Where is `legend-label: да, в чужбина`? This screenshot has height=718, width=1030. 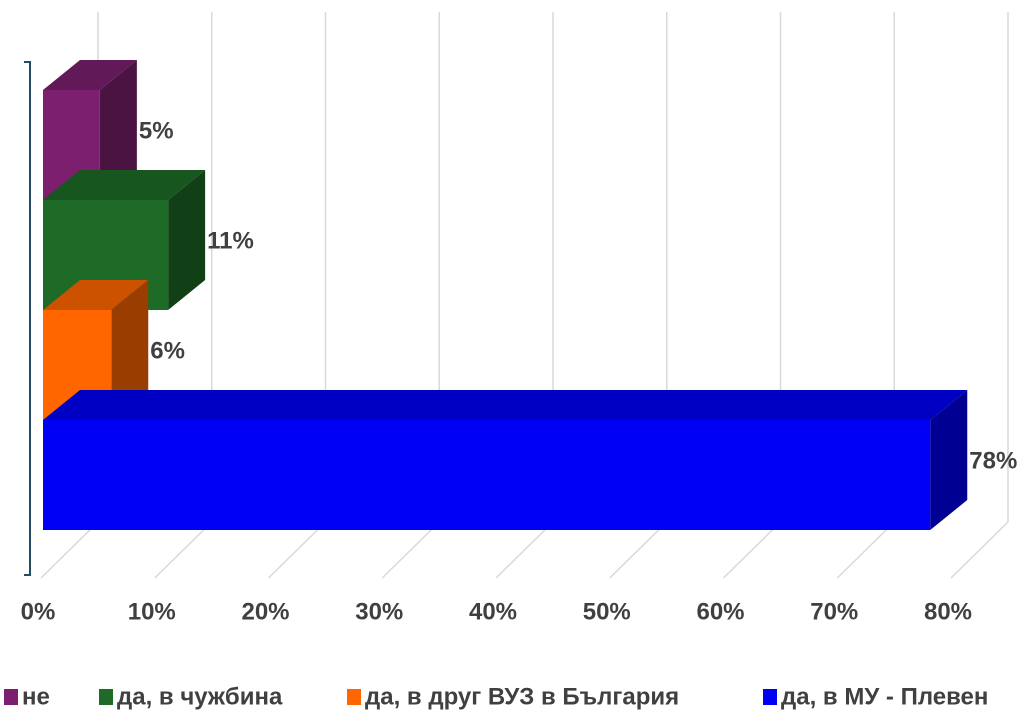
legend-label: да, в чужбина is located at coordinates (200, 696).